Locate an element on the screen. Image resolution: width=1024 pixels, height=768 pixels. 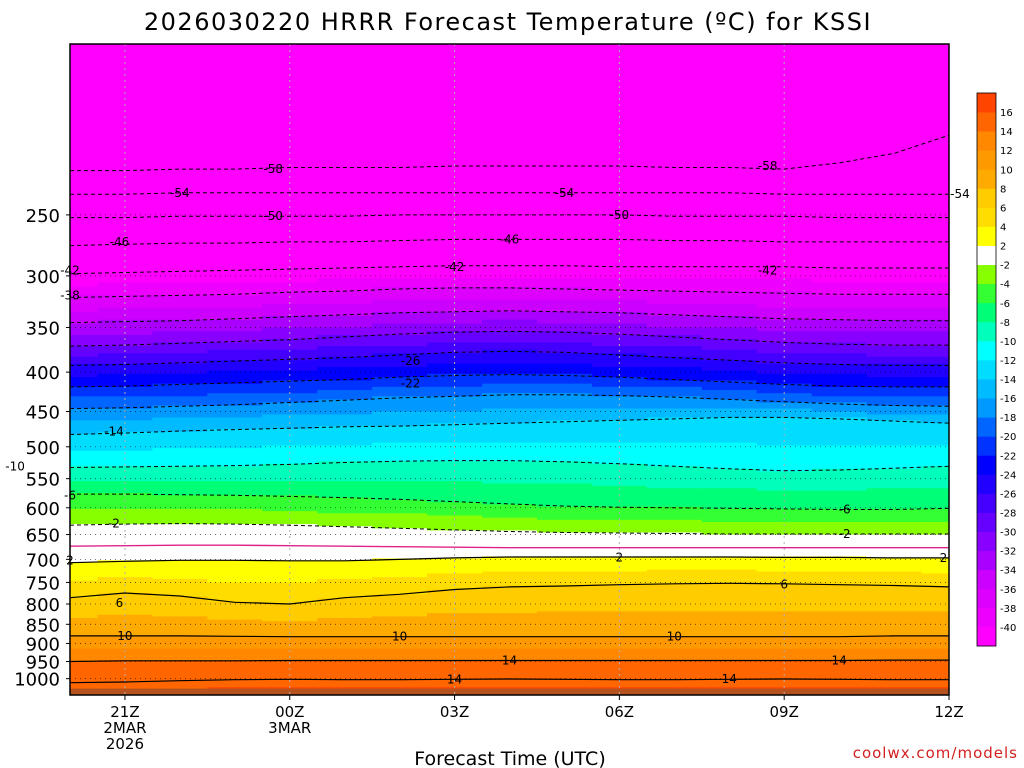
isotherm-line is located at coordinates (509, 358).